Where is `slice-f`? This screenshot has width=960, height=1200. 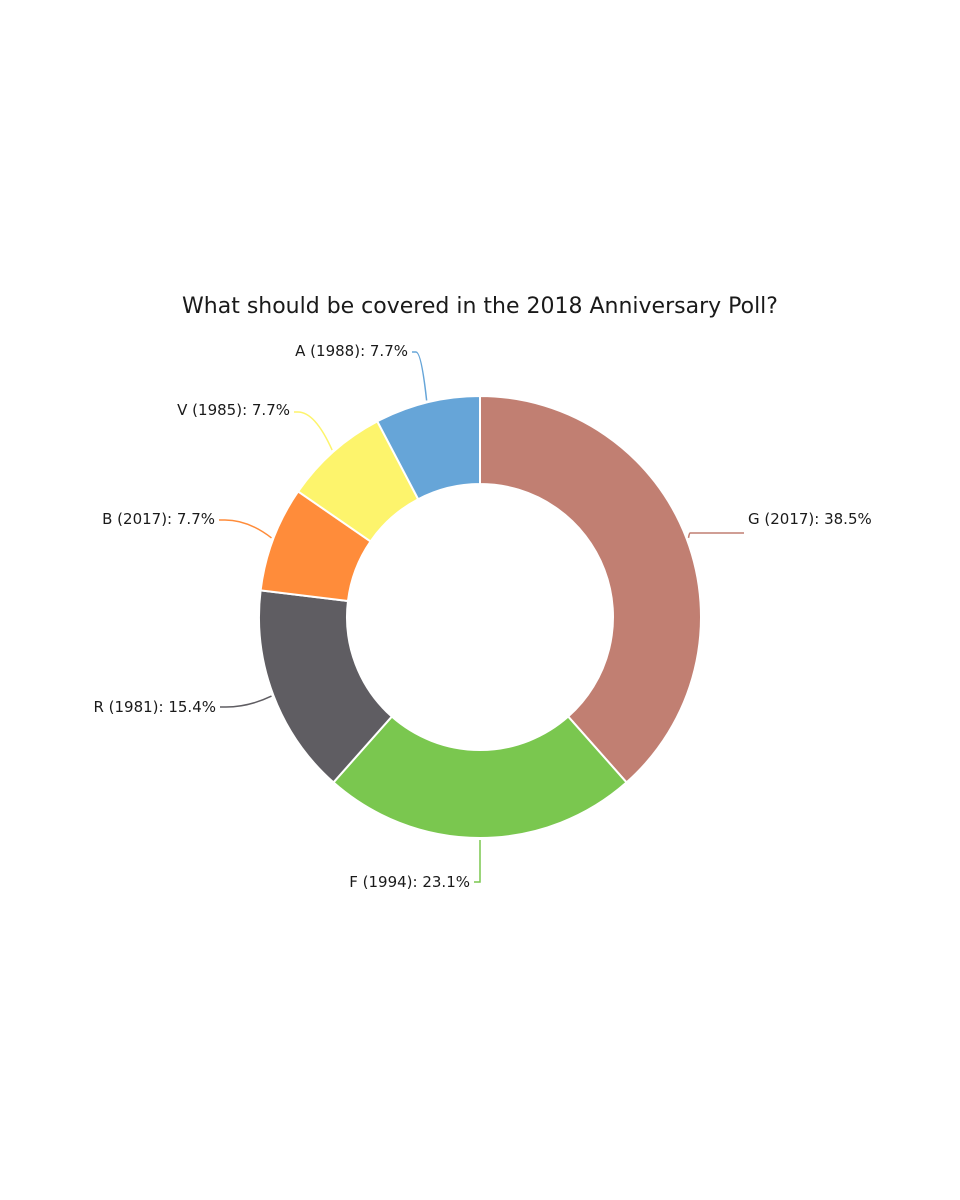
slice-f is located at coordinates (480, 777).